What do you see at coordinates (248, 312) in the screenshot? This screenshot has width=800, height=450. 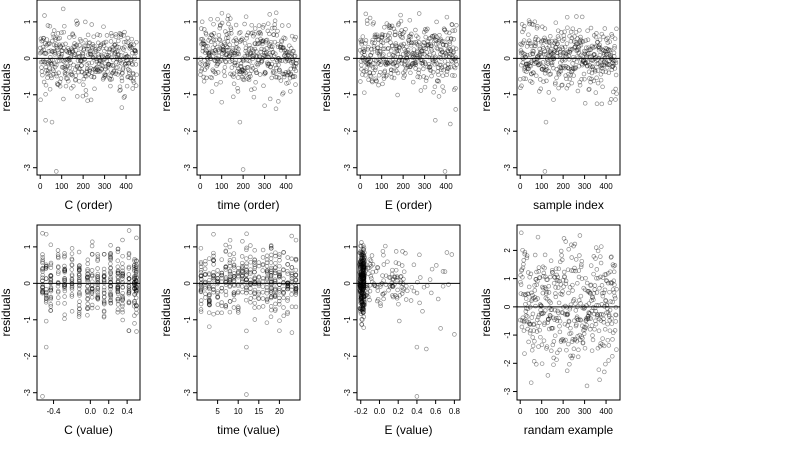 I see `plot-frame` at bounding box center [248, 312].